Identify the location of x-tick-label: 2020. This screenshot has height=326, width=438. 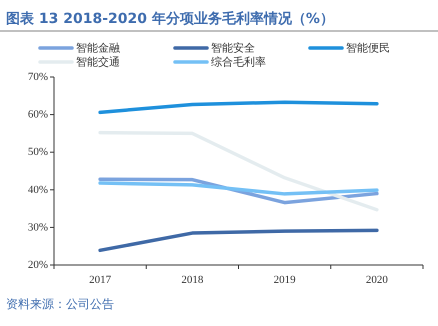
(377, 280).